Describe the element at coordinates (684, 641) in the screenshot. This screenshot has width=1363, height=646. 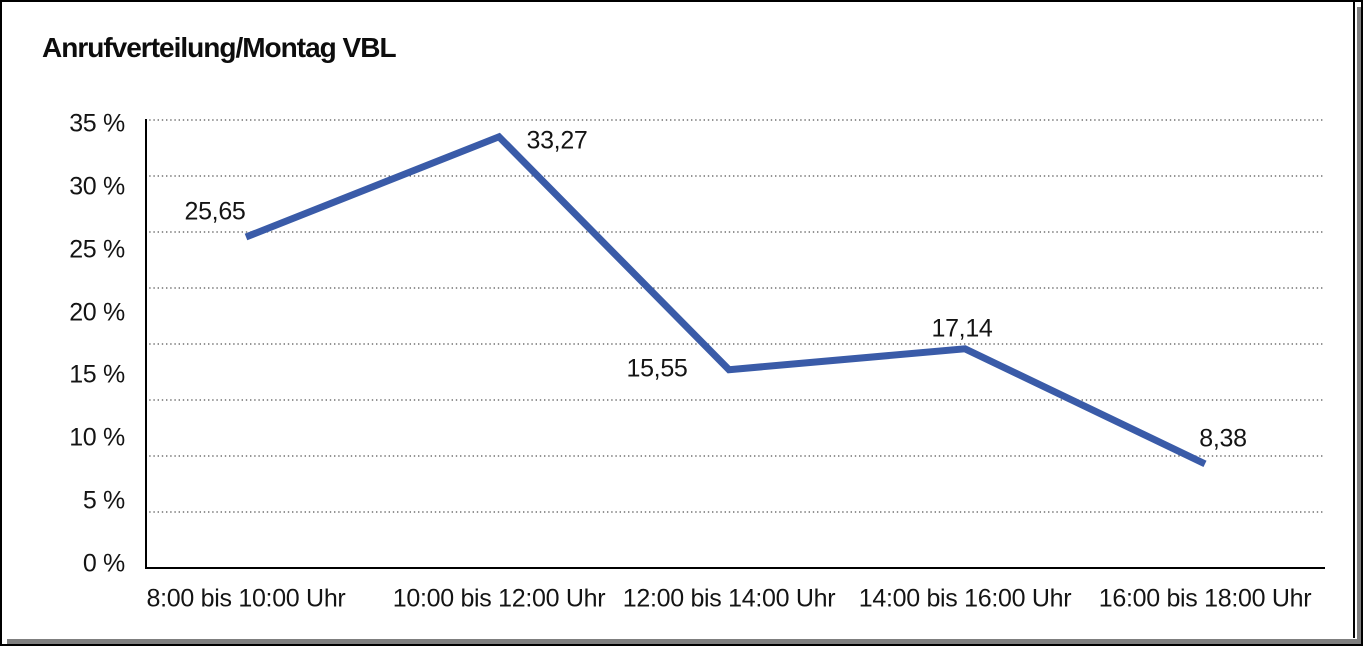
I see `frame-shadow-bottom` at that location.